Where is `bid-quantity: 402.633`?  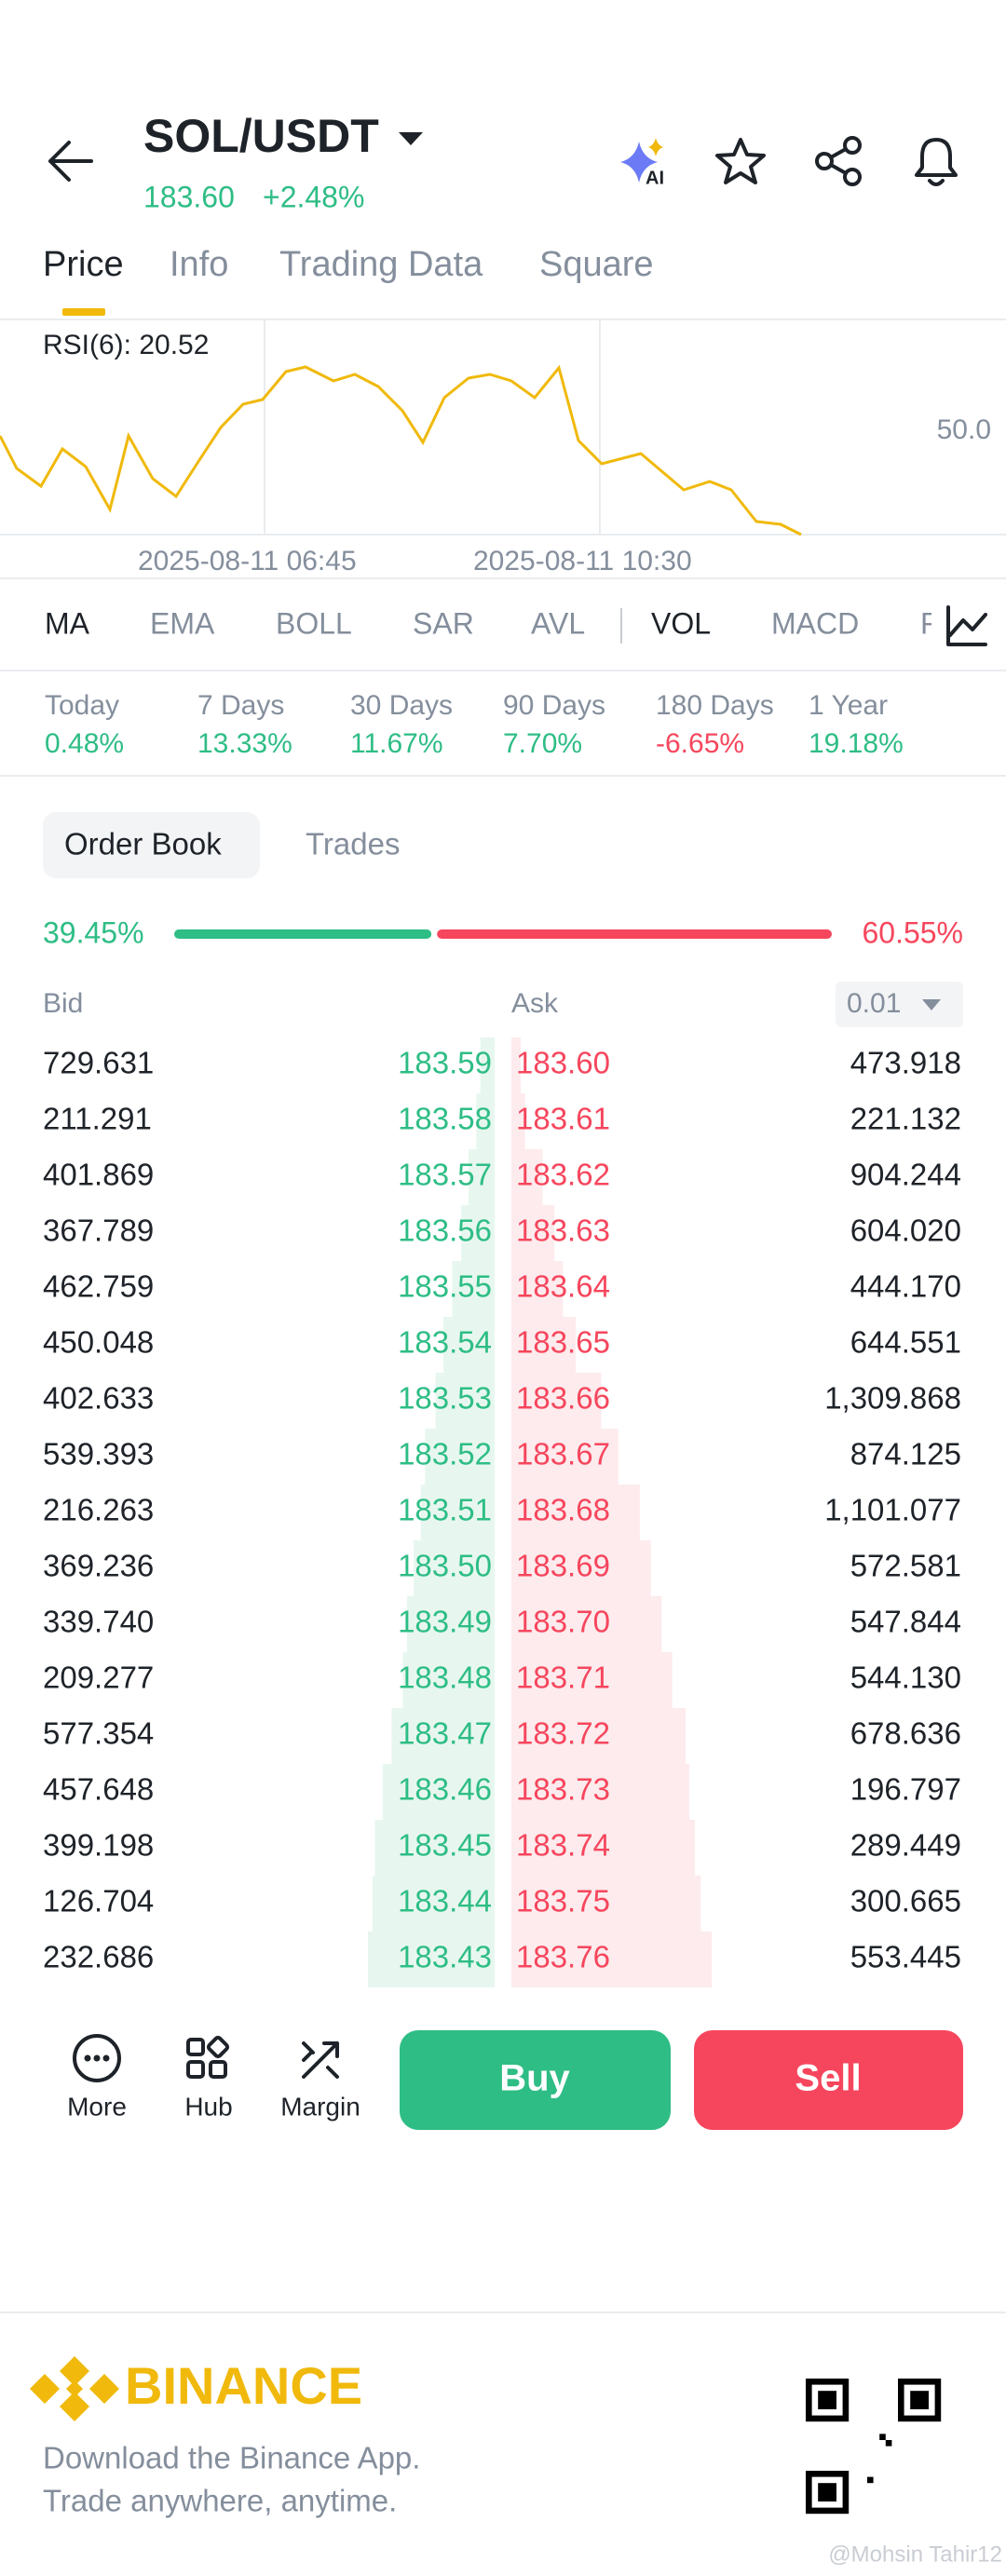 bid-quantity: 402.633 is located at coordinates (98, 1398).